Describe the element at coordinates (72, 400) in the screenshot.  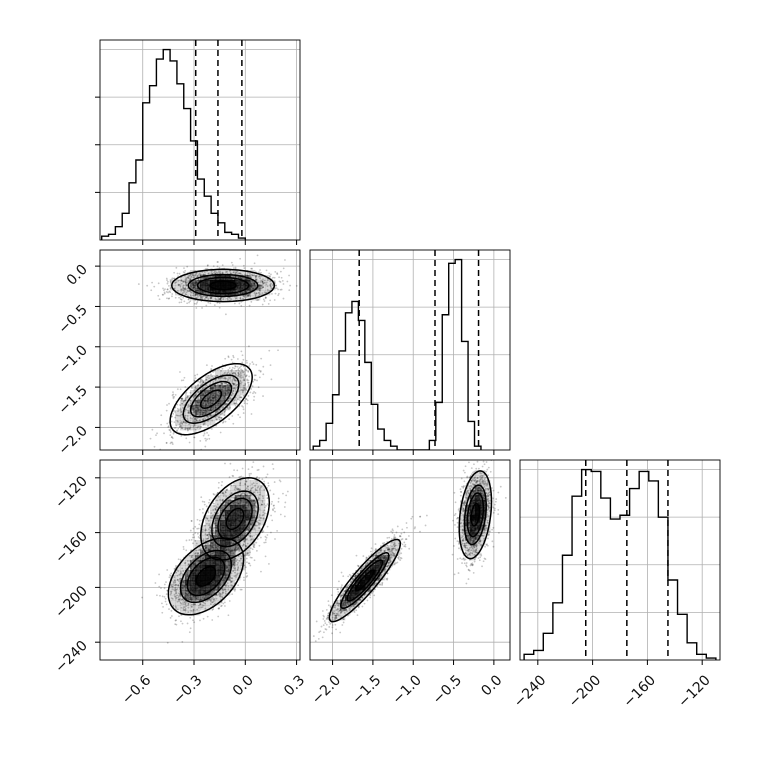
I see `y-tick-label: −1.5` at that location.